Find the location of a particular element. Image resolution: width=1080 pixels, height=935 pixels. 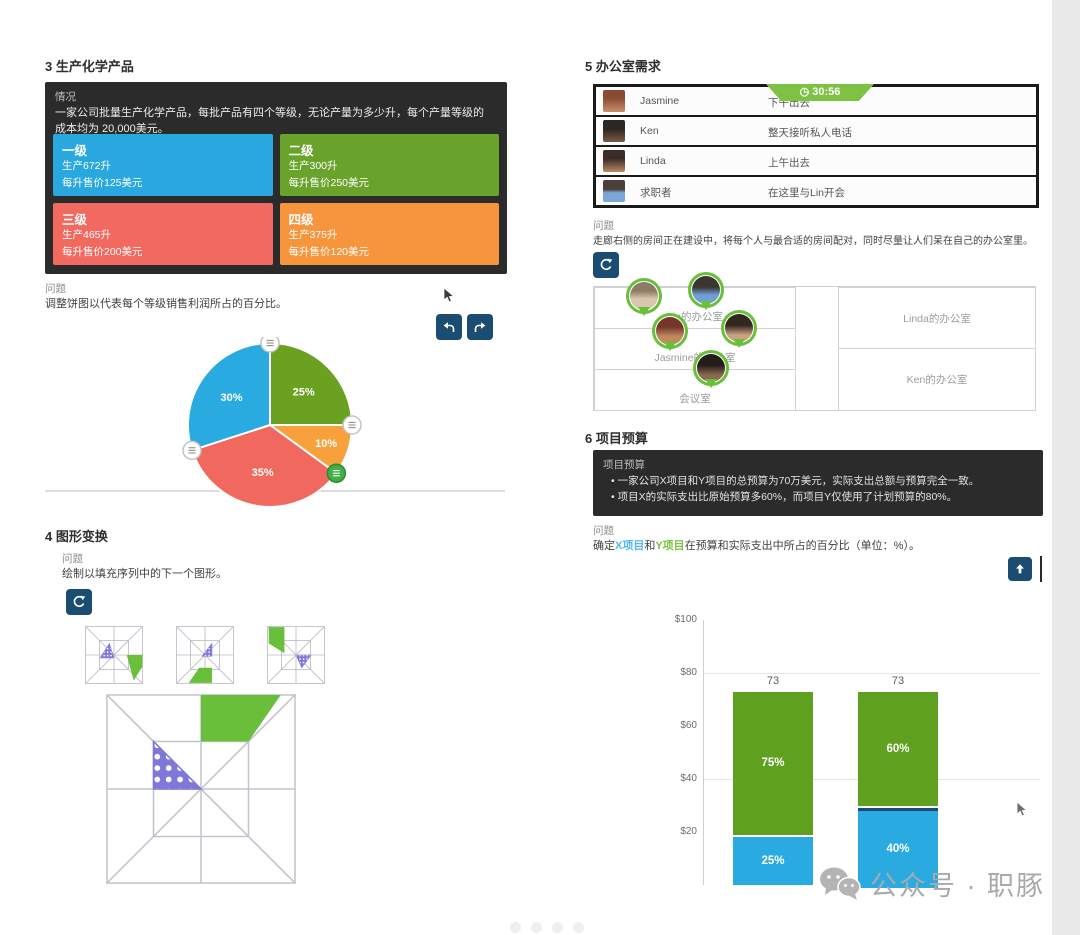

scenario-label: 情况 is located at coordinates (65, 97).